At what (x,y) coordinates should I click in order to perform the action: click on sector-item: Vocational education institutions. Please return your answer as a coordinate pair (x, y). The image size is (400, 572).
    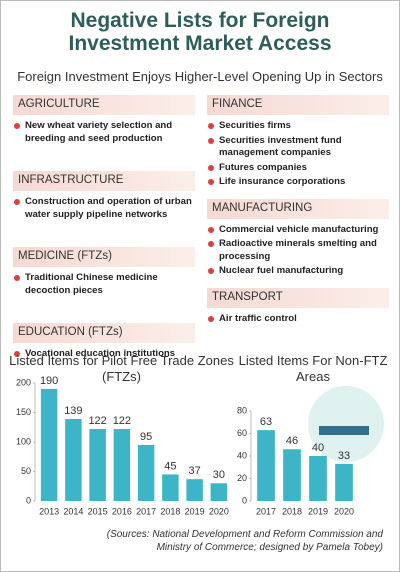
    Looking at the image, I should click on (104, 354).